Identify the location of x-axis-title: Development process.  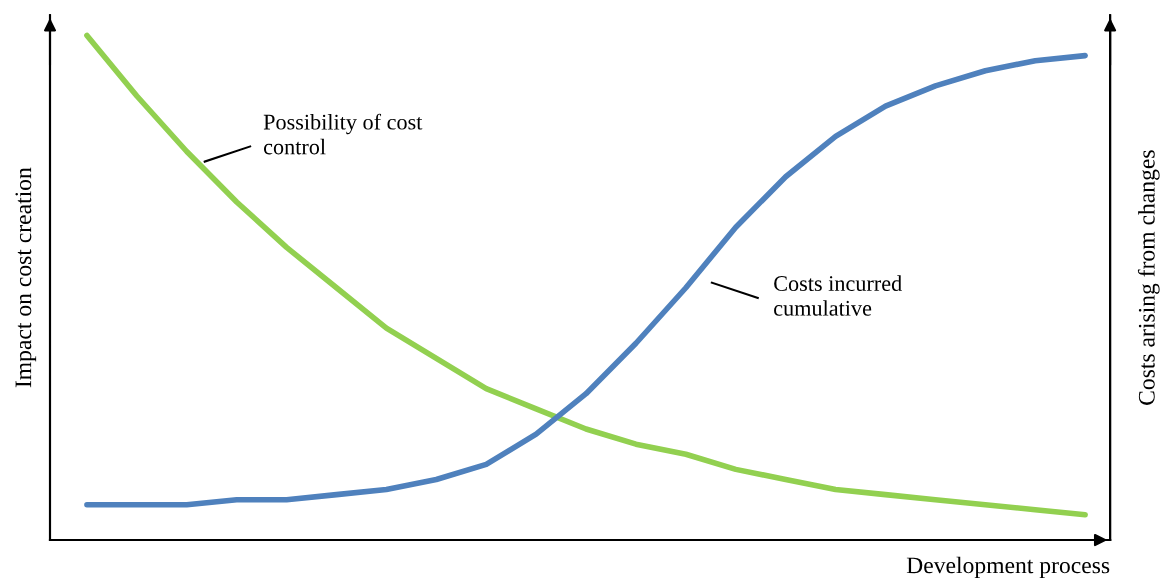
(1008, 567).